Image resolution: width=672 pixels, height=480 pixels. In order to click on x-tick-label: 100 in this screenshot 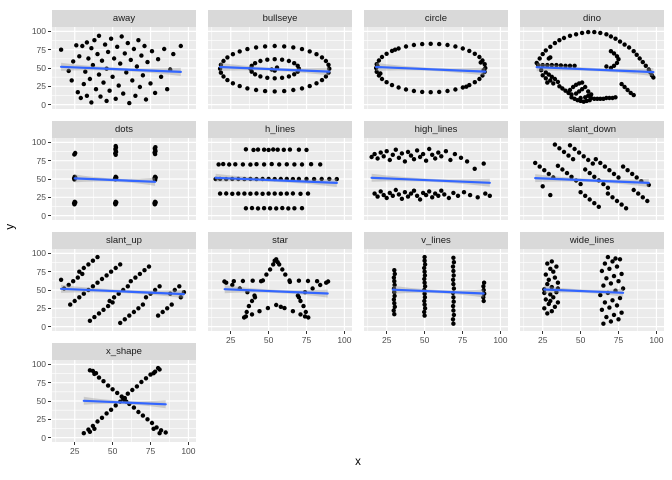, I will do `click(656, 340)`.